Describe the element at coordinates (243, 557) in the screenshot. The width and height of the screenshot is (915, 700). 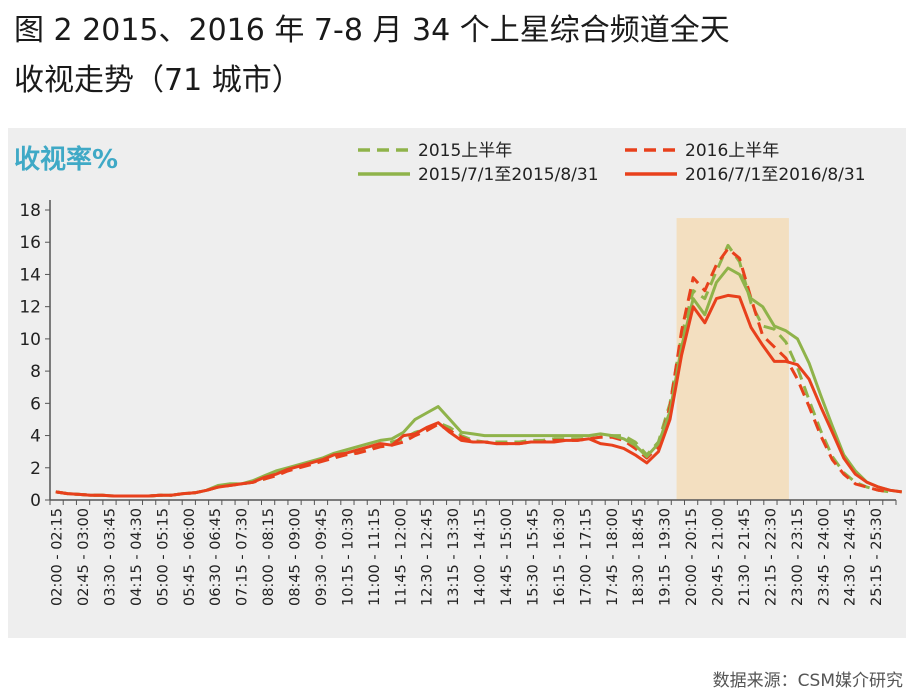
I see `x-tick-label: 07:15 - 07:30` at that location.